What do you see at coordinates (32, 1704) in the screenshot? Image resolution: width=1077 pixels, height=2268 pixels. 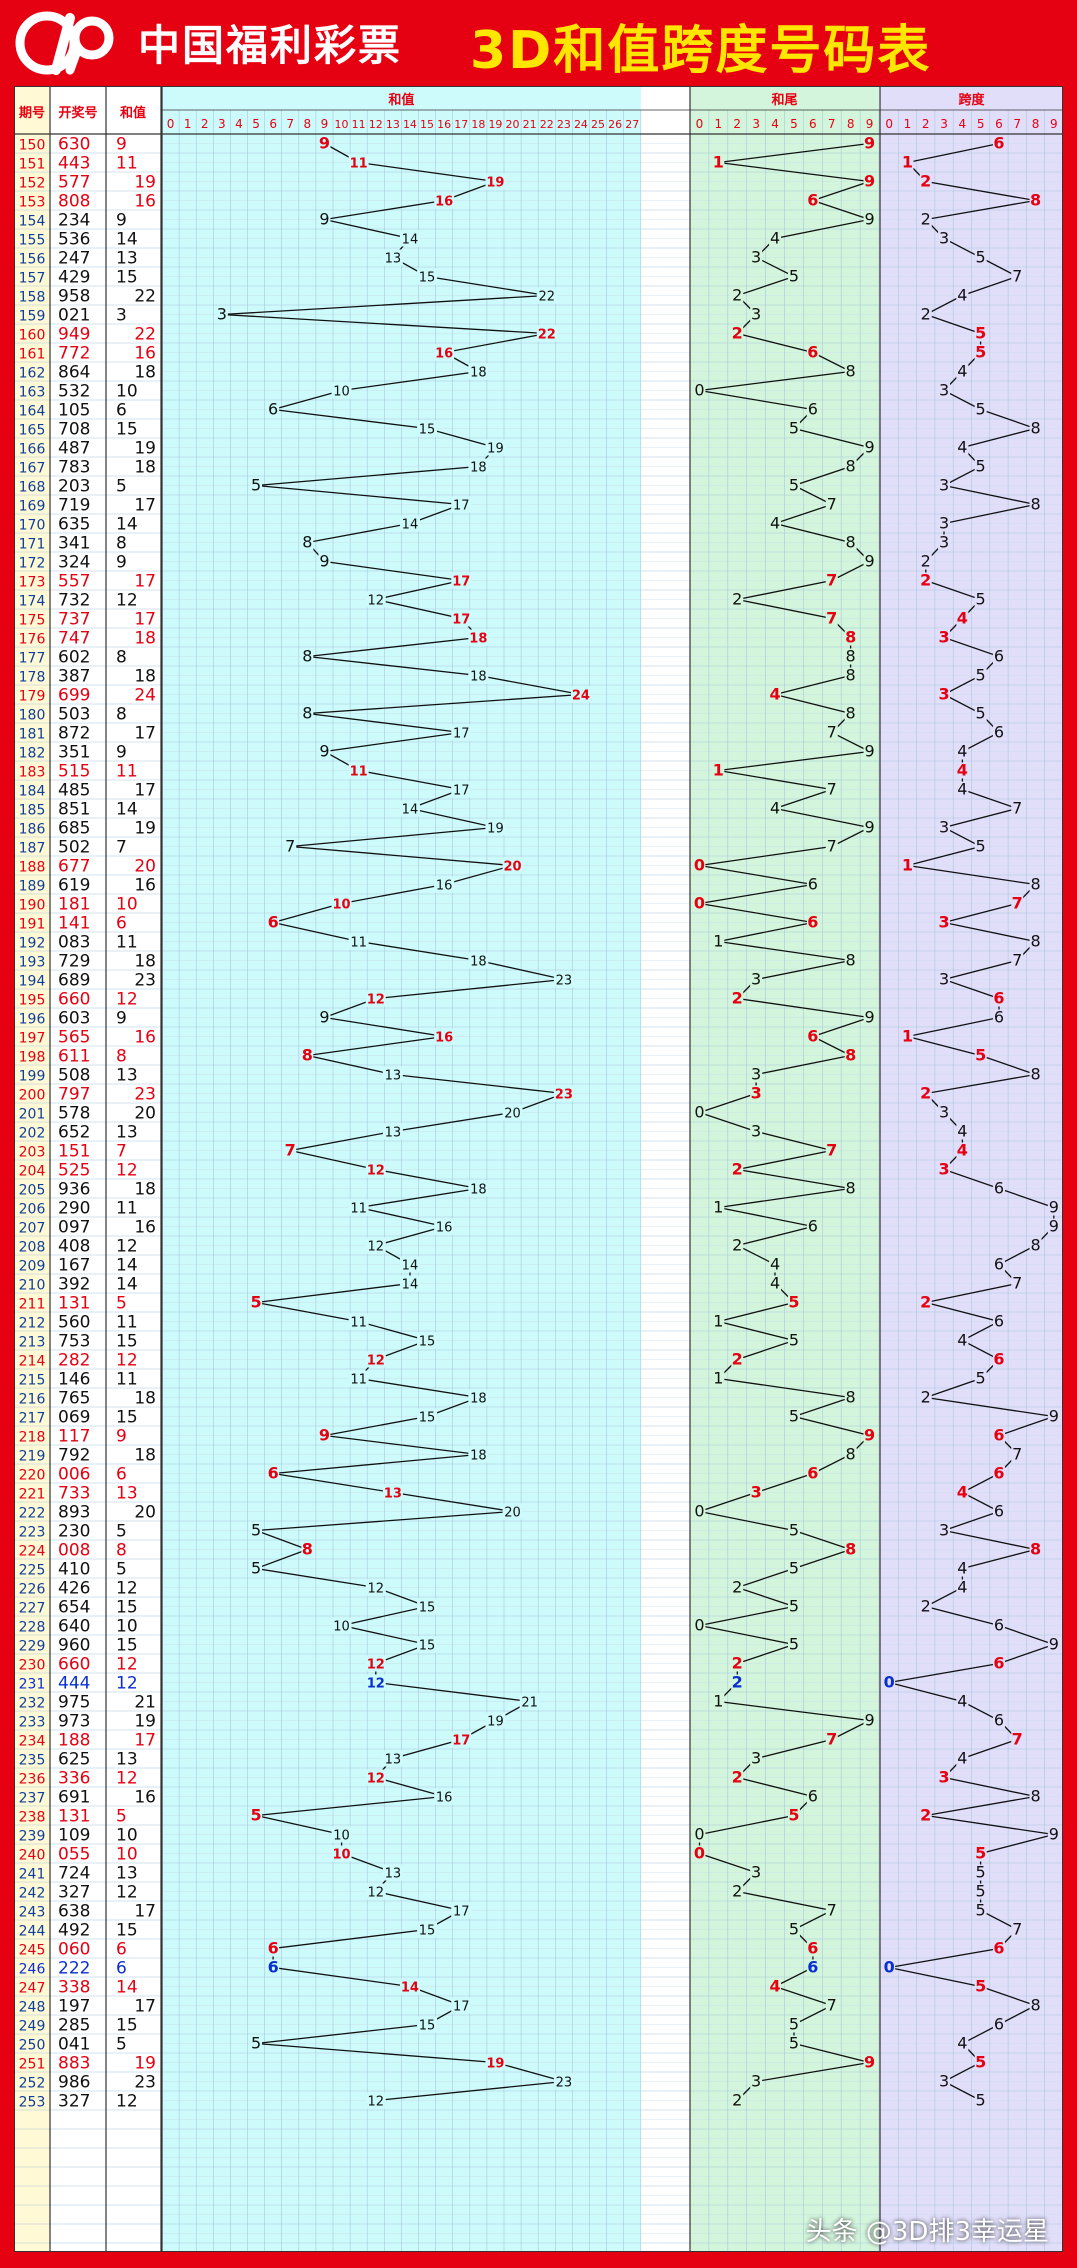 I see `period-cell: 232` at bounding box center [32, 1704].